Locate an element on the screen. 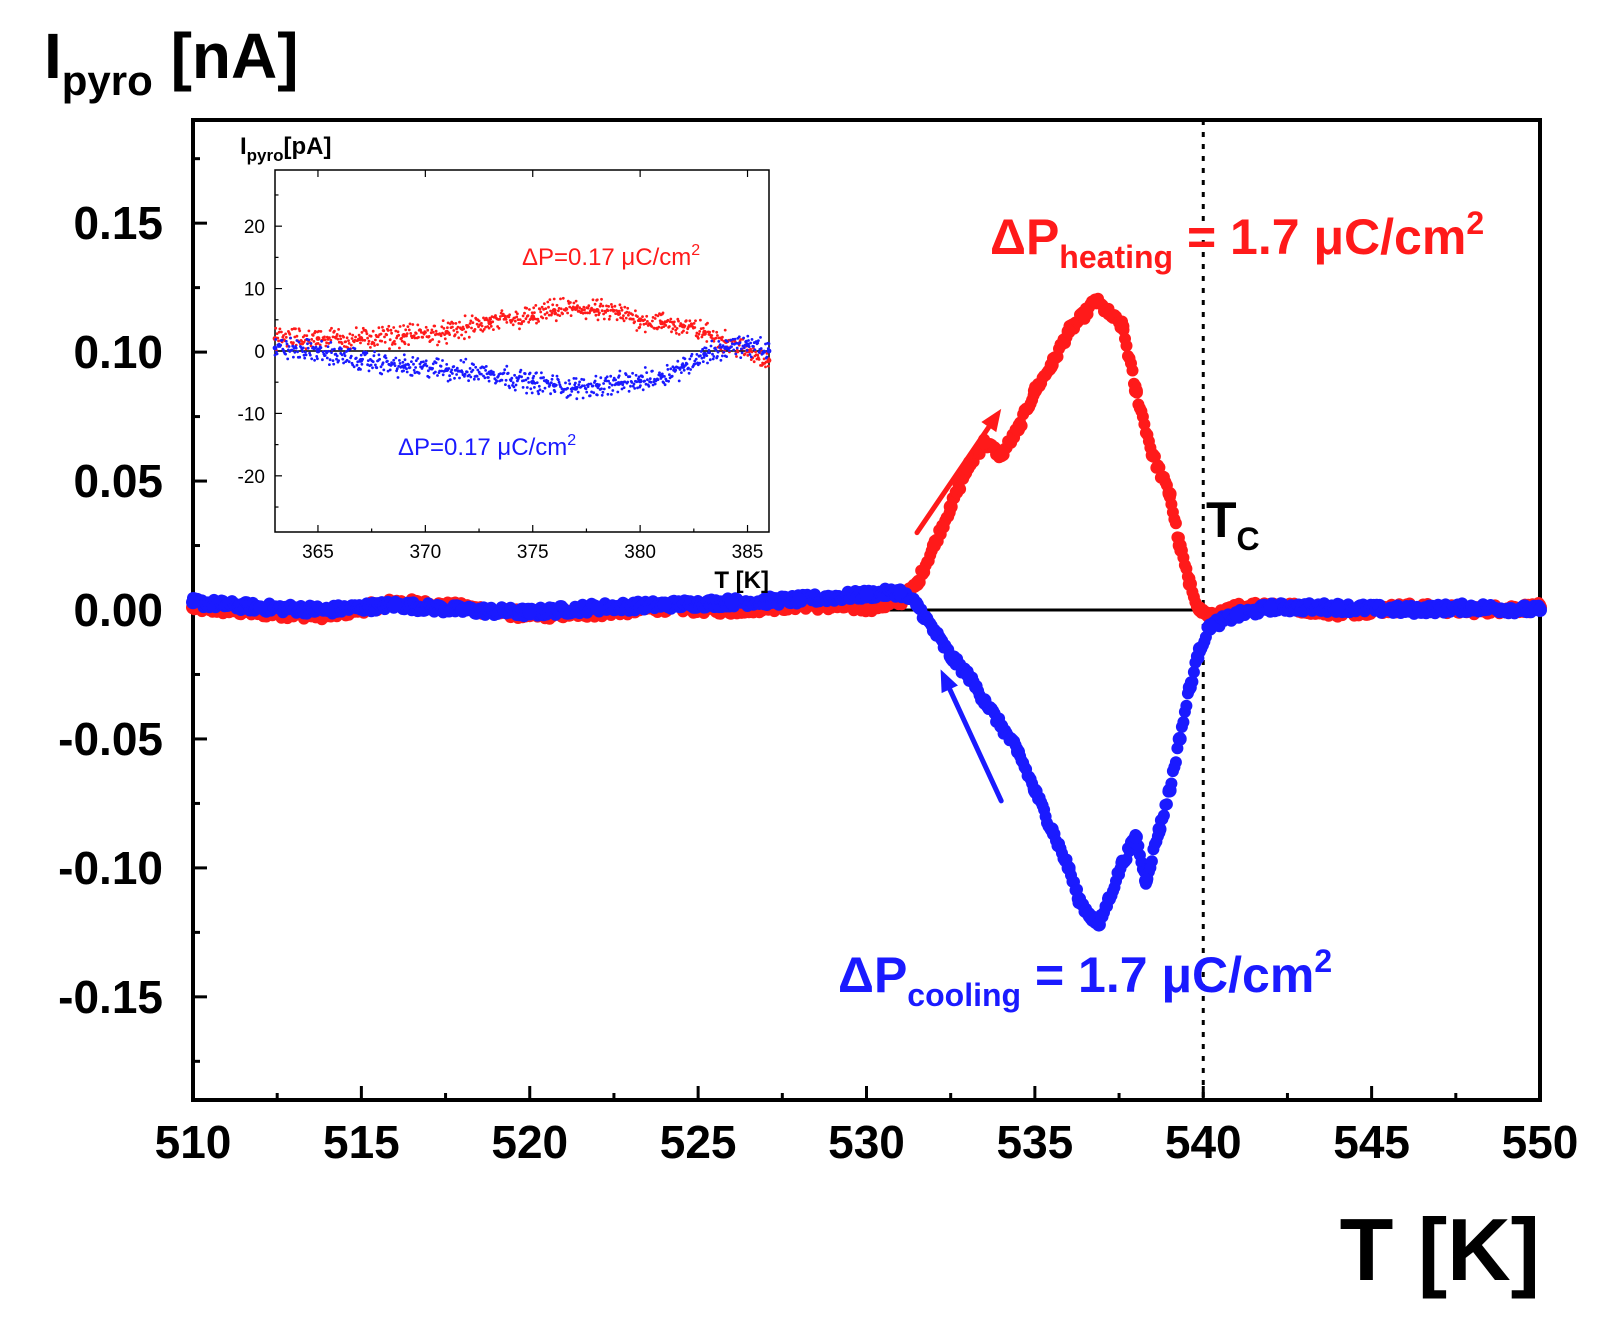  main-point-cooling is located at coordinates (1151, 861).